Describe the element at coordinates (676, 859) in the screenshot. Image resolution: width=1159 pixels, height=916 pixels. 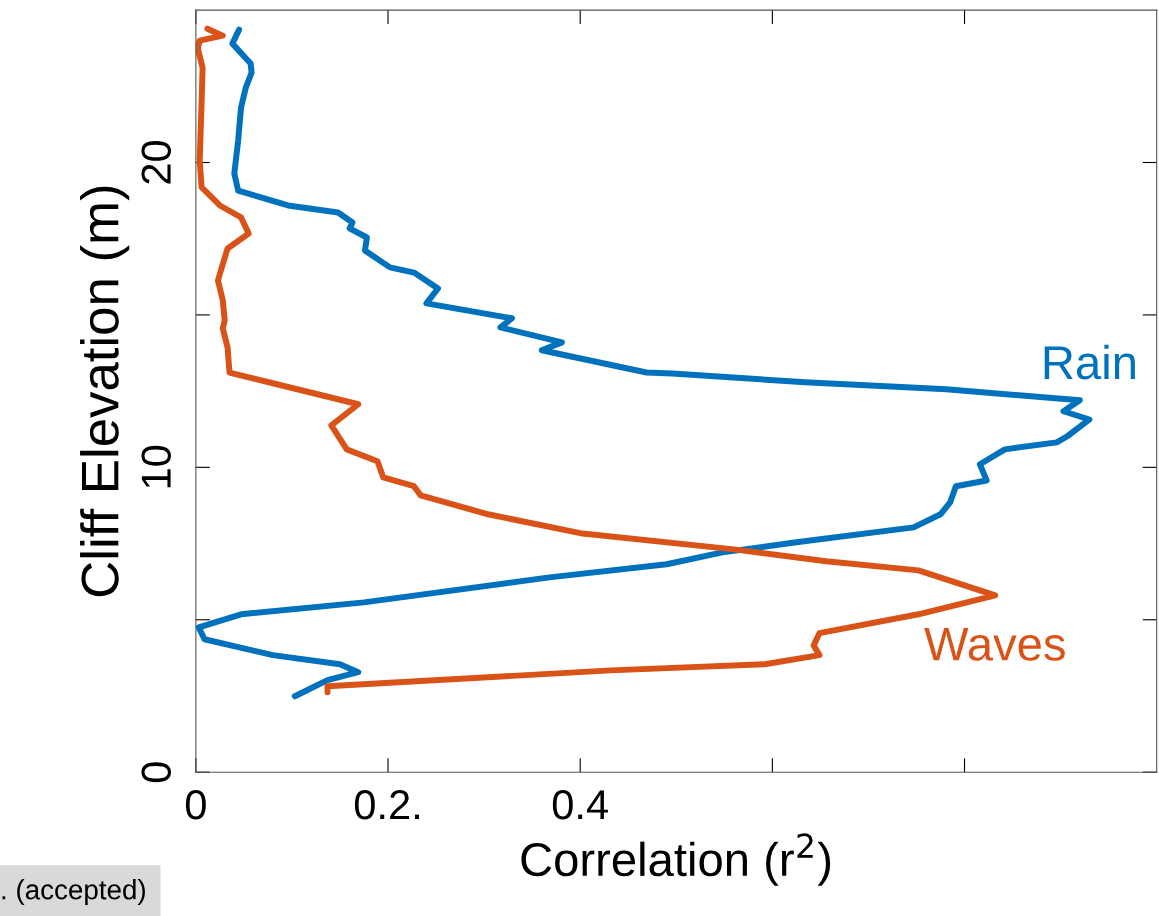
I see `x-axis-title: Correlation (r$^{2}$)` at that location.